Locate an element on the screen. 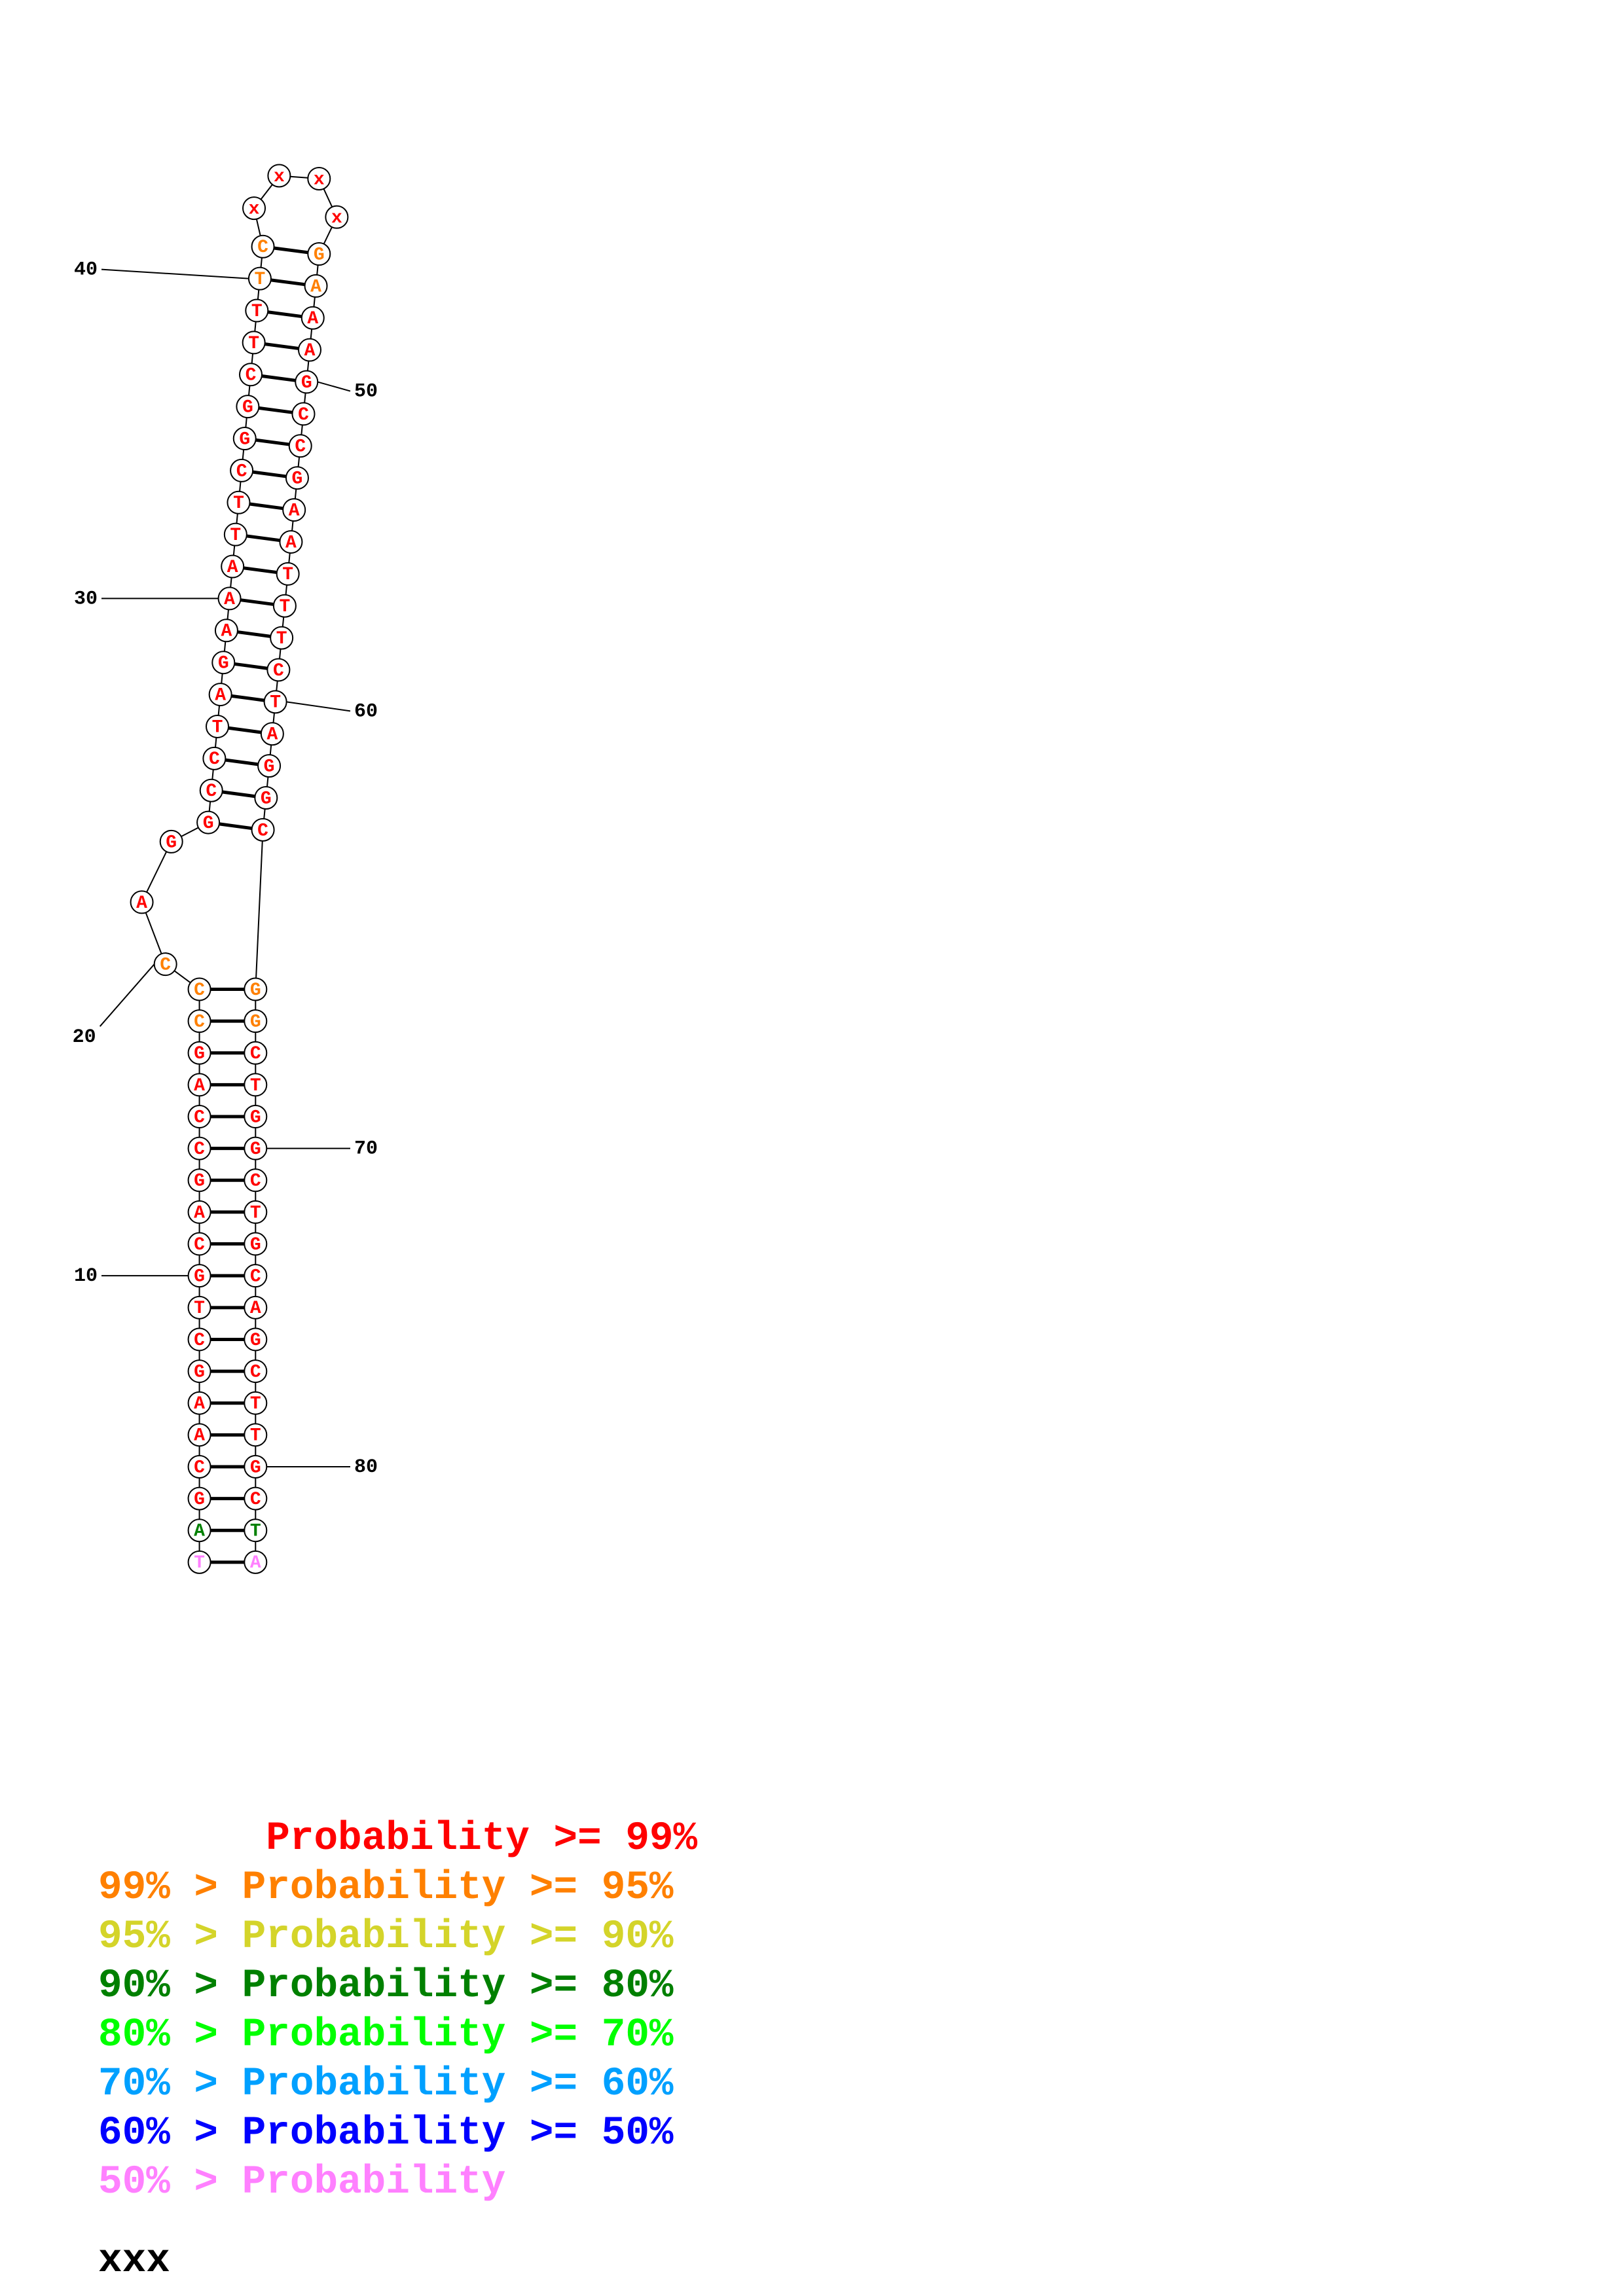  nucleotide-41: C is located at coordinates (263, 246).